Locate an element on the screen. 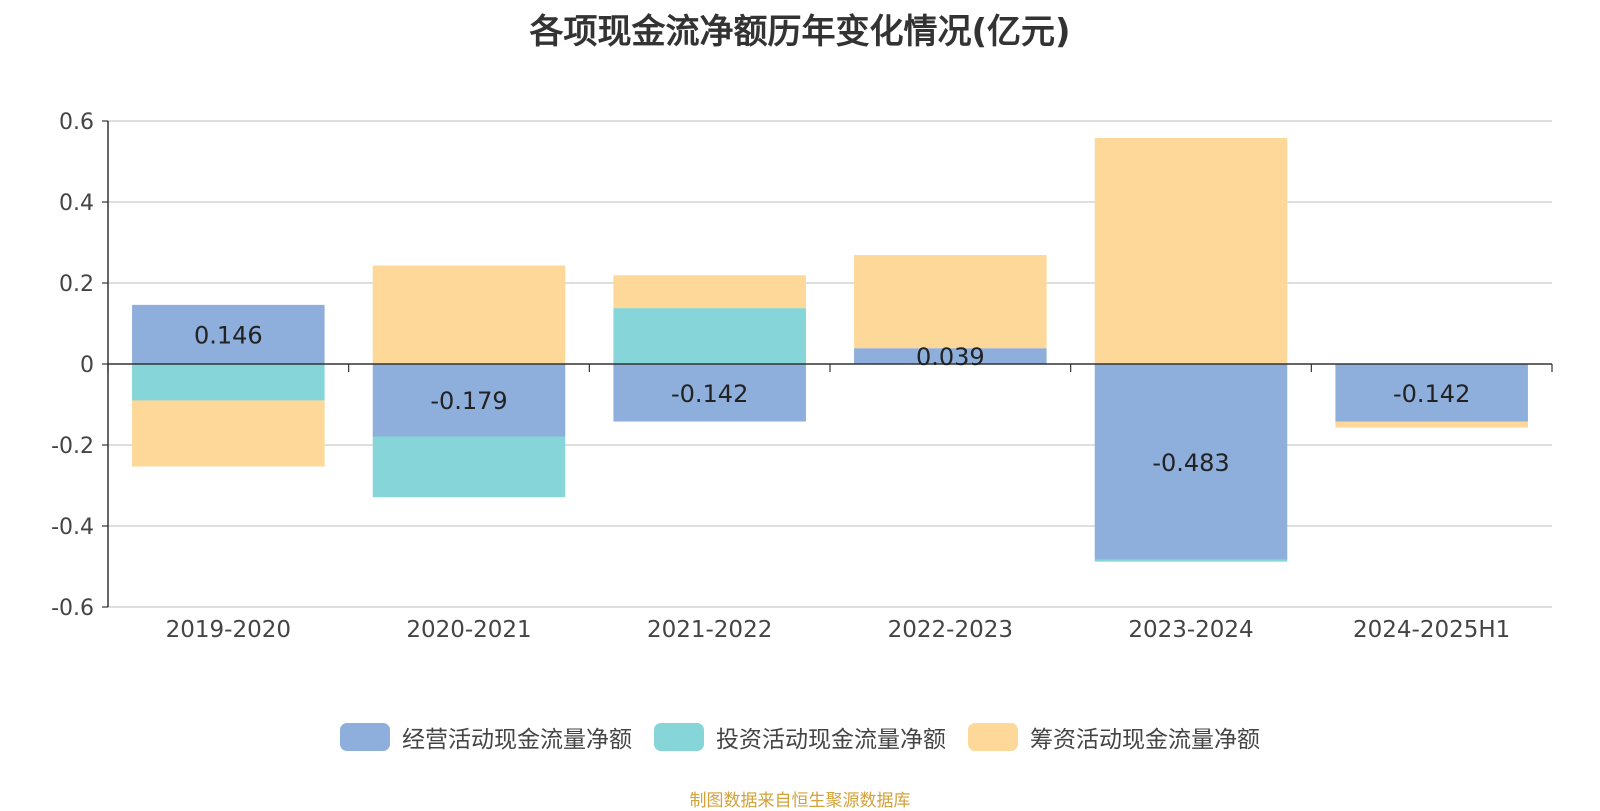  x-tick-label: 2020-2021 is located at coordinates (468, 630).